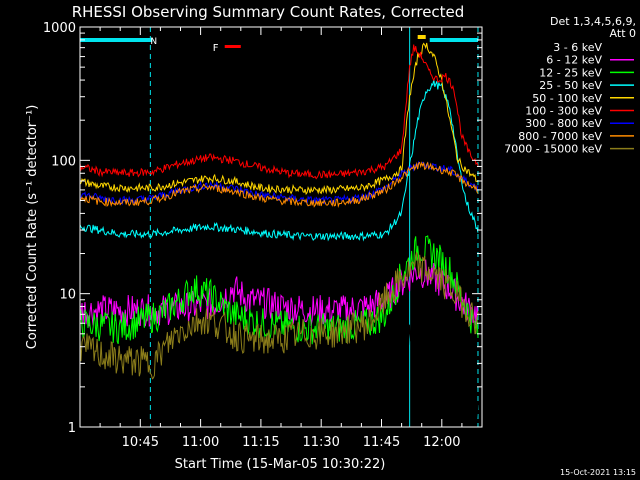 Image resolution: width=640 pixels, height=480 pixels. Describe the element at coordinates (421, 37) in the screenshot. I see `attenuator-bar` at that location.